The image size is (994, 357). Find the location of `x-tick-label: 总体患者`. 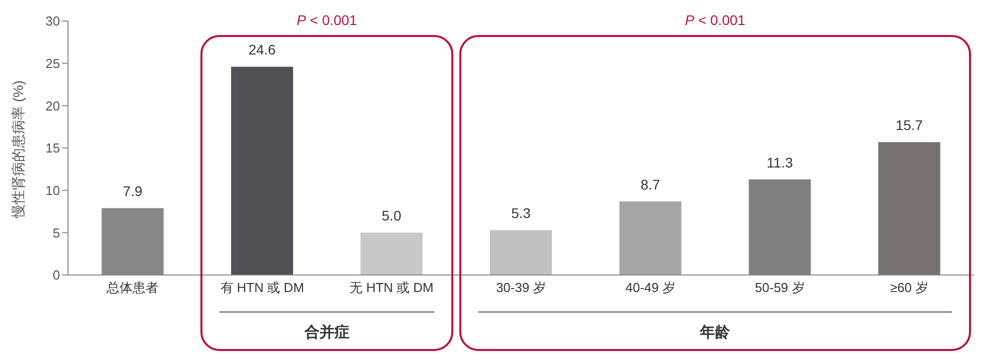

x-tick-label: 总体患者 is located at coordinates (132, 288).